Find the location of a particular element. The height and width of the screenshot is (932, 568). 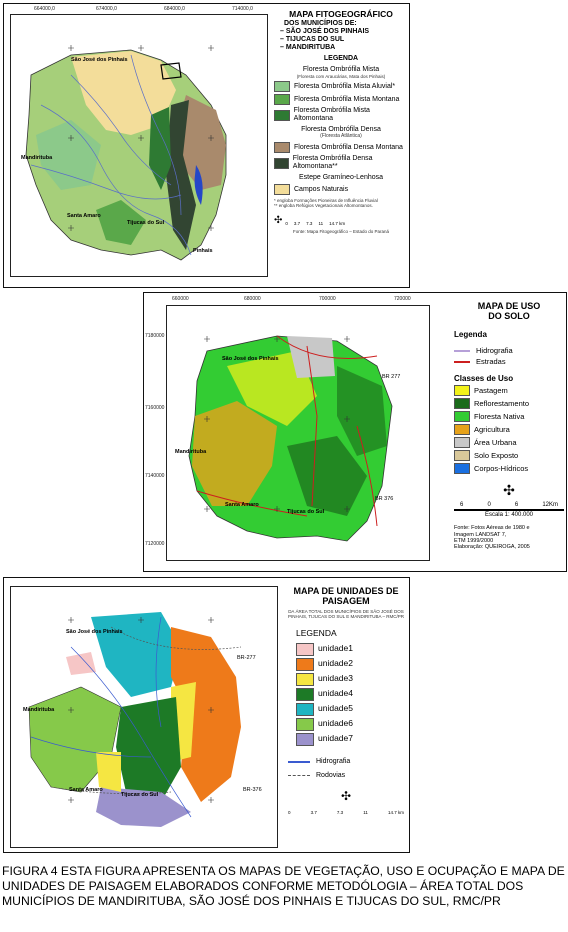

grid-crosses is located at coordinates (141, 710).